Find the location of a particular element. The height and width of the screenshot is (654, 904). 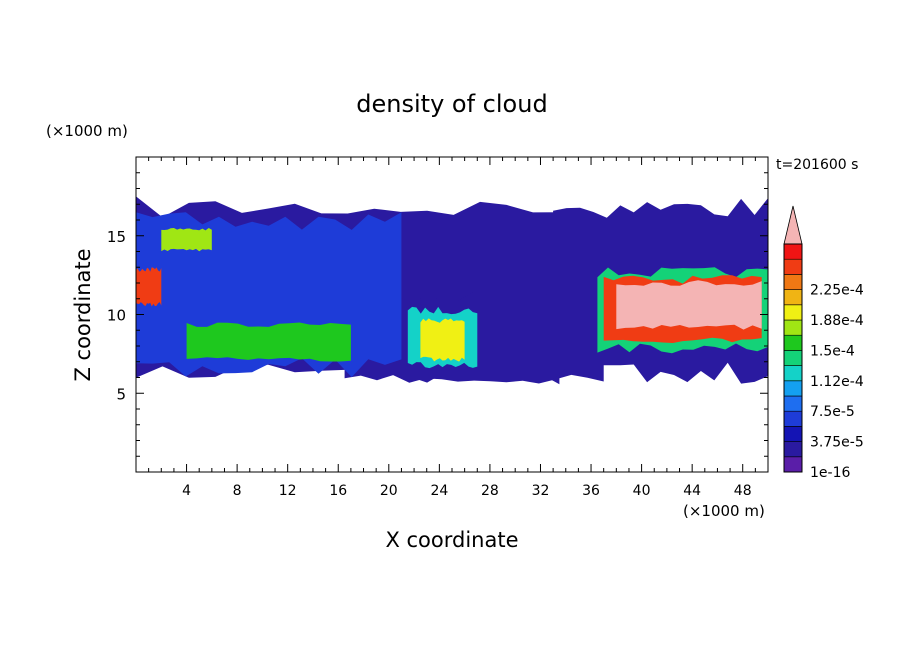

x-tick-label: 32 is located at coordinates (541, 491).